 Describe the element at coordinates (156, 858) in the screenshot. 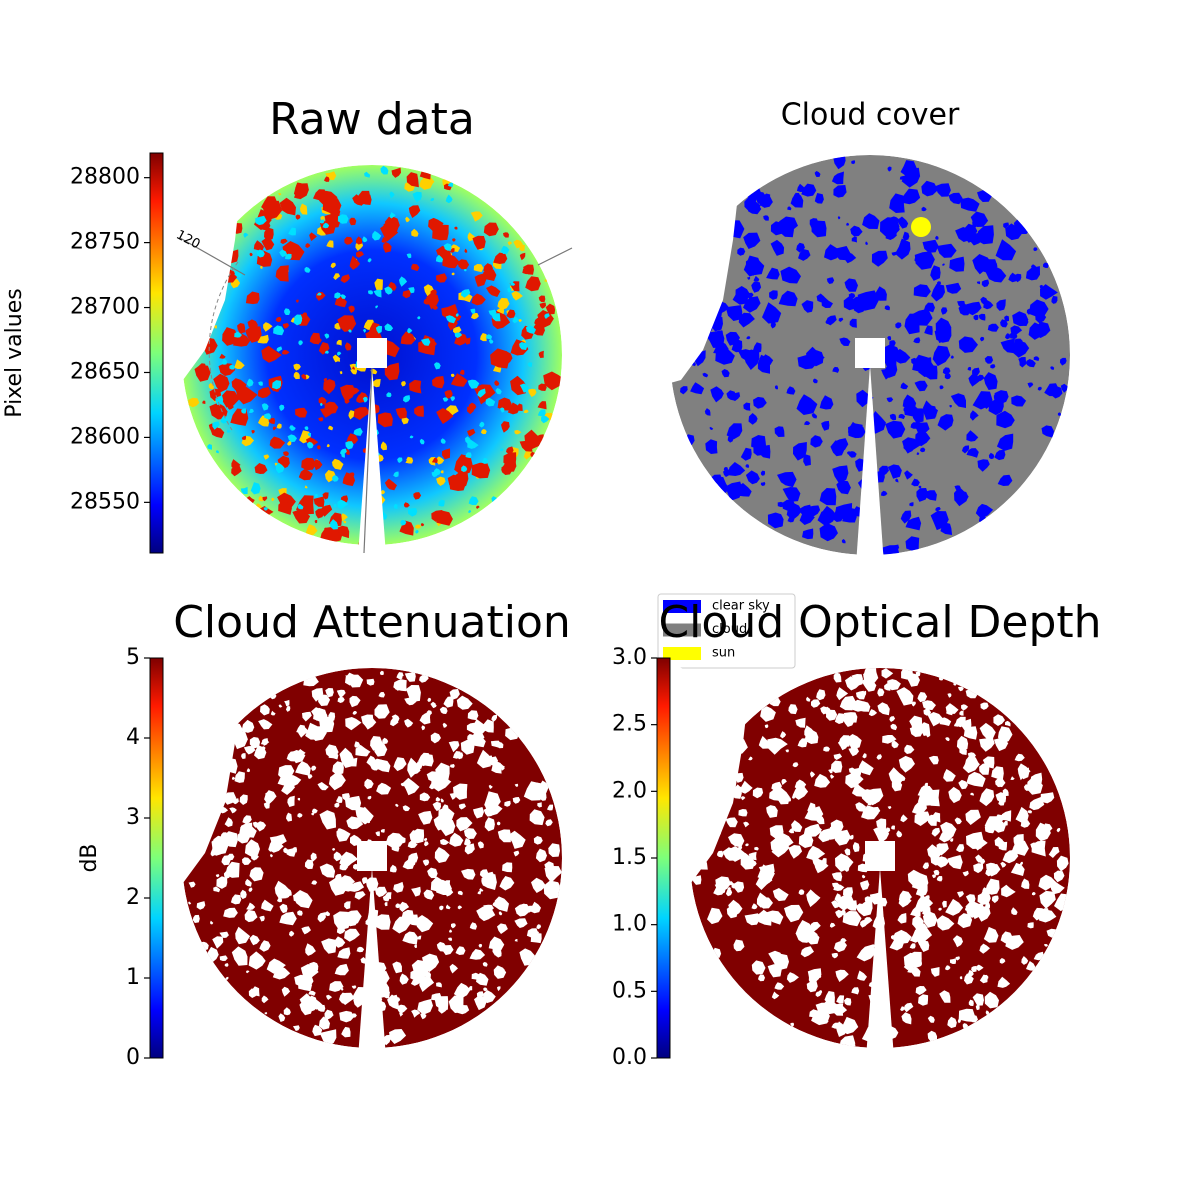

I see `colorbar` at that location.